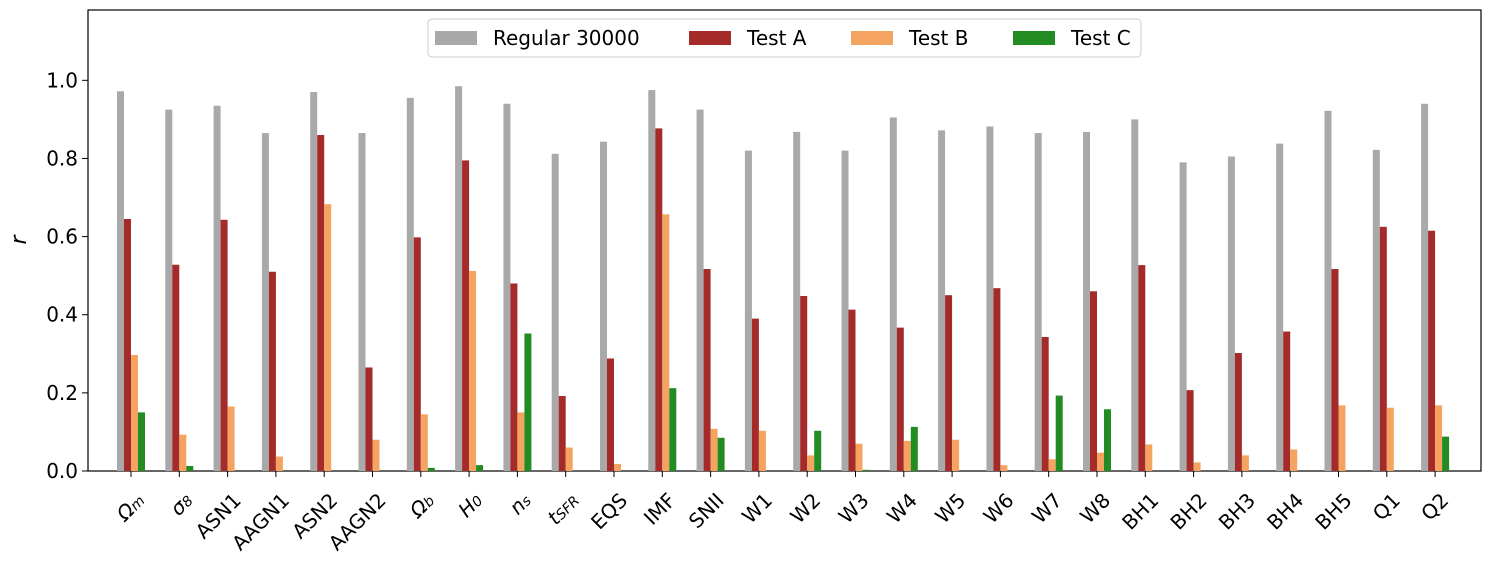 The height and width of the screenshot is (567, 1491). I want to click on x-tick-label: BH2, so click(1189, 511).